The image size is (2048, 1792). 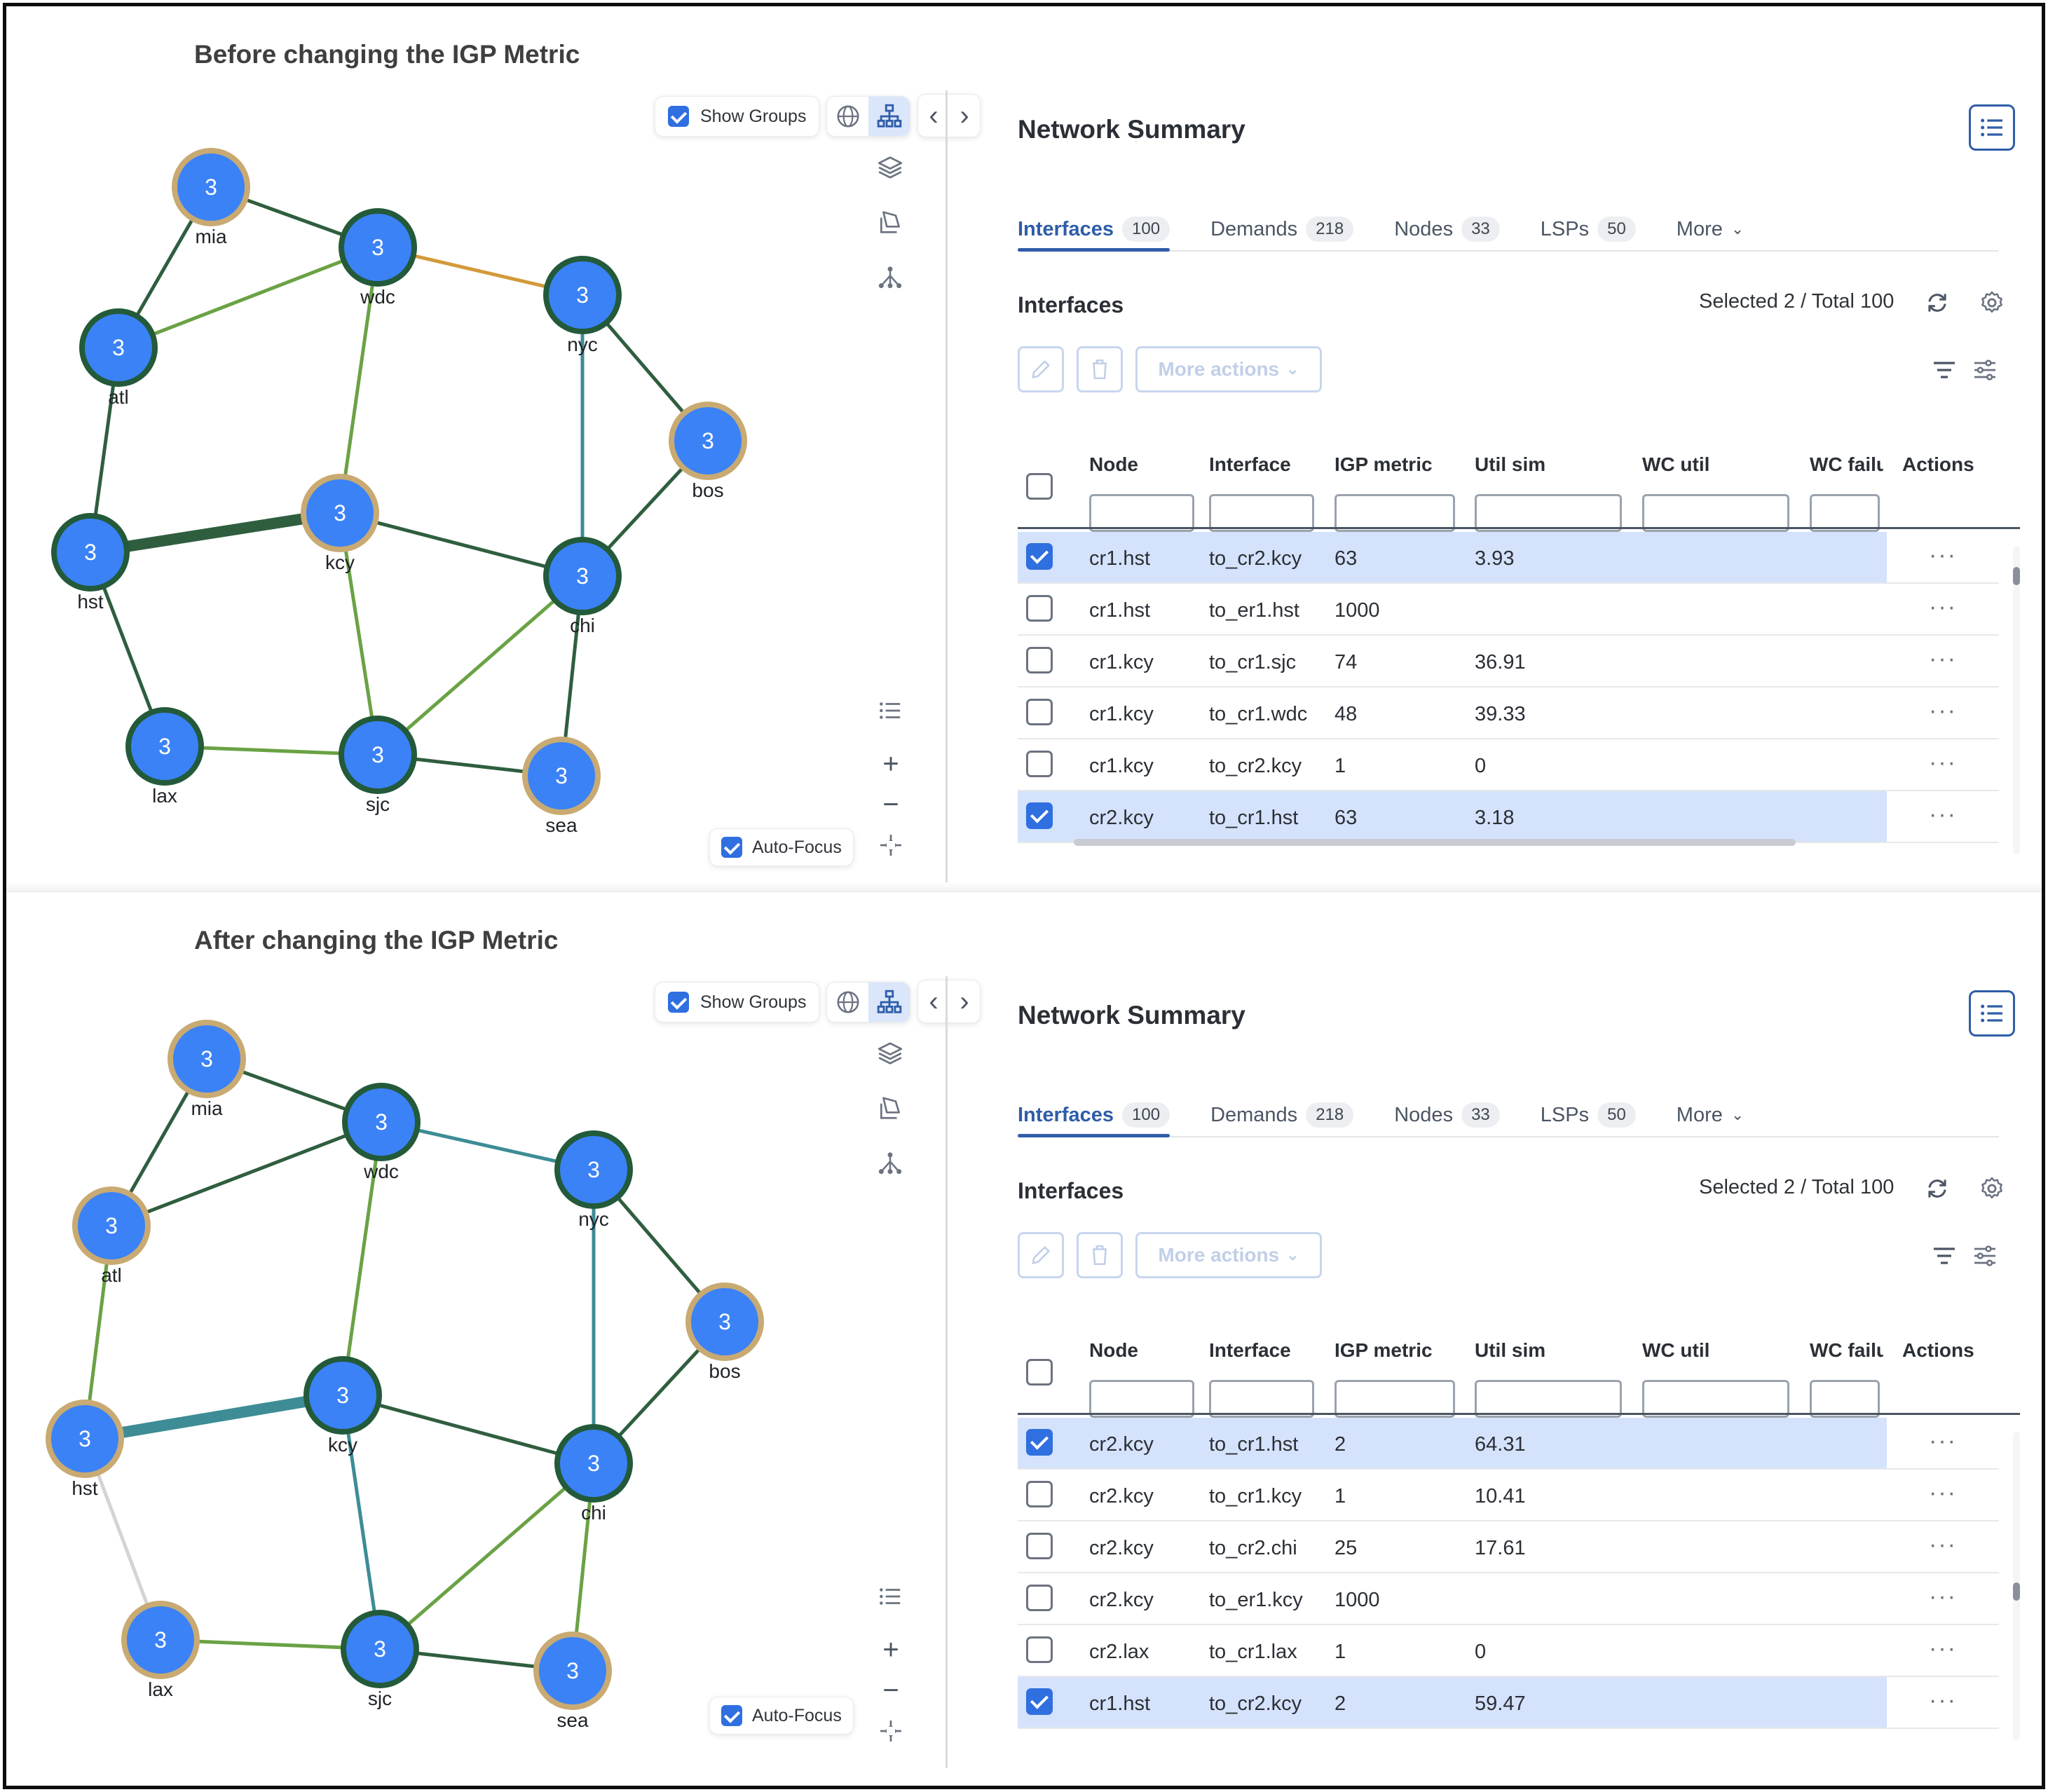 I want to click on more-actions-dropdown: More actions ⌄, so click(x=1228, y=369).